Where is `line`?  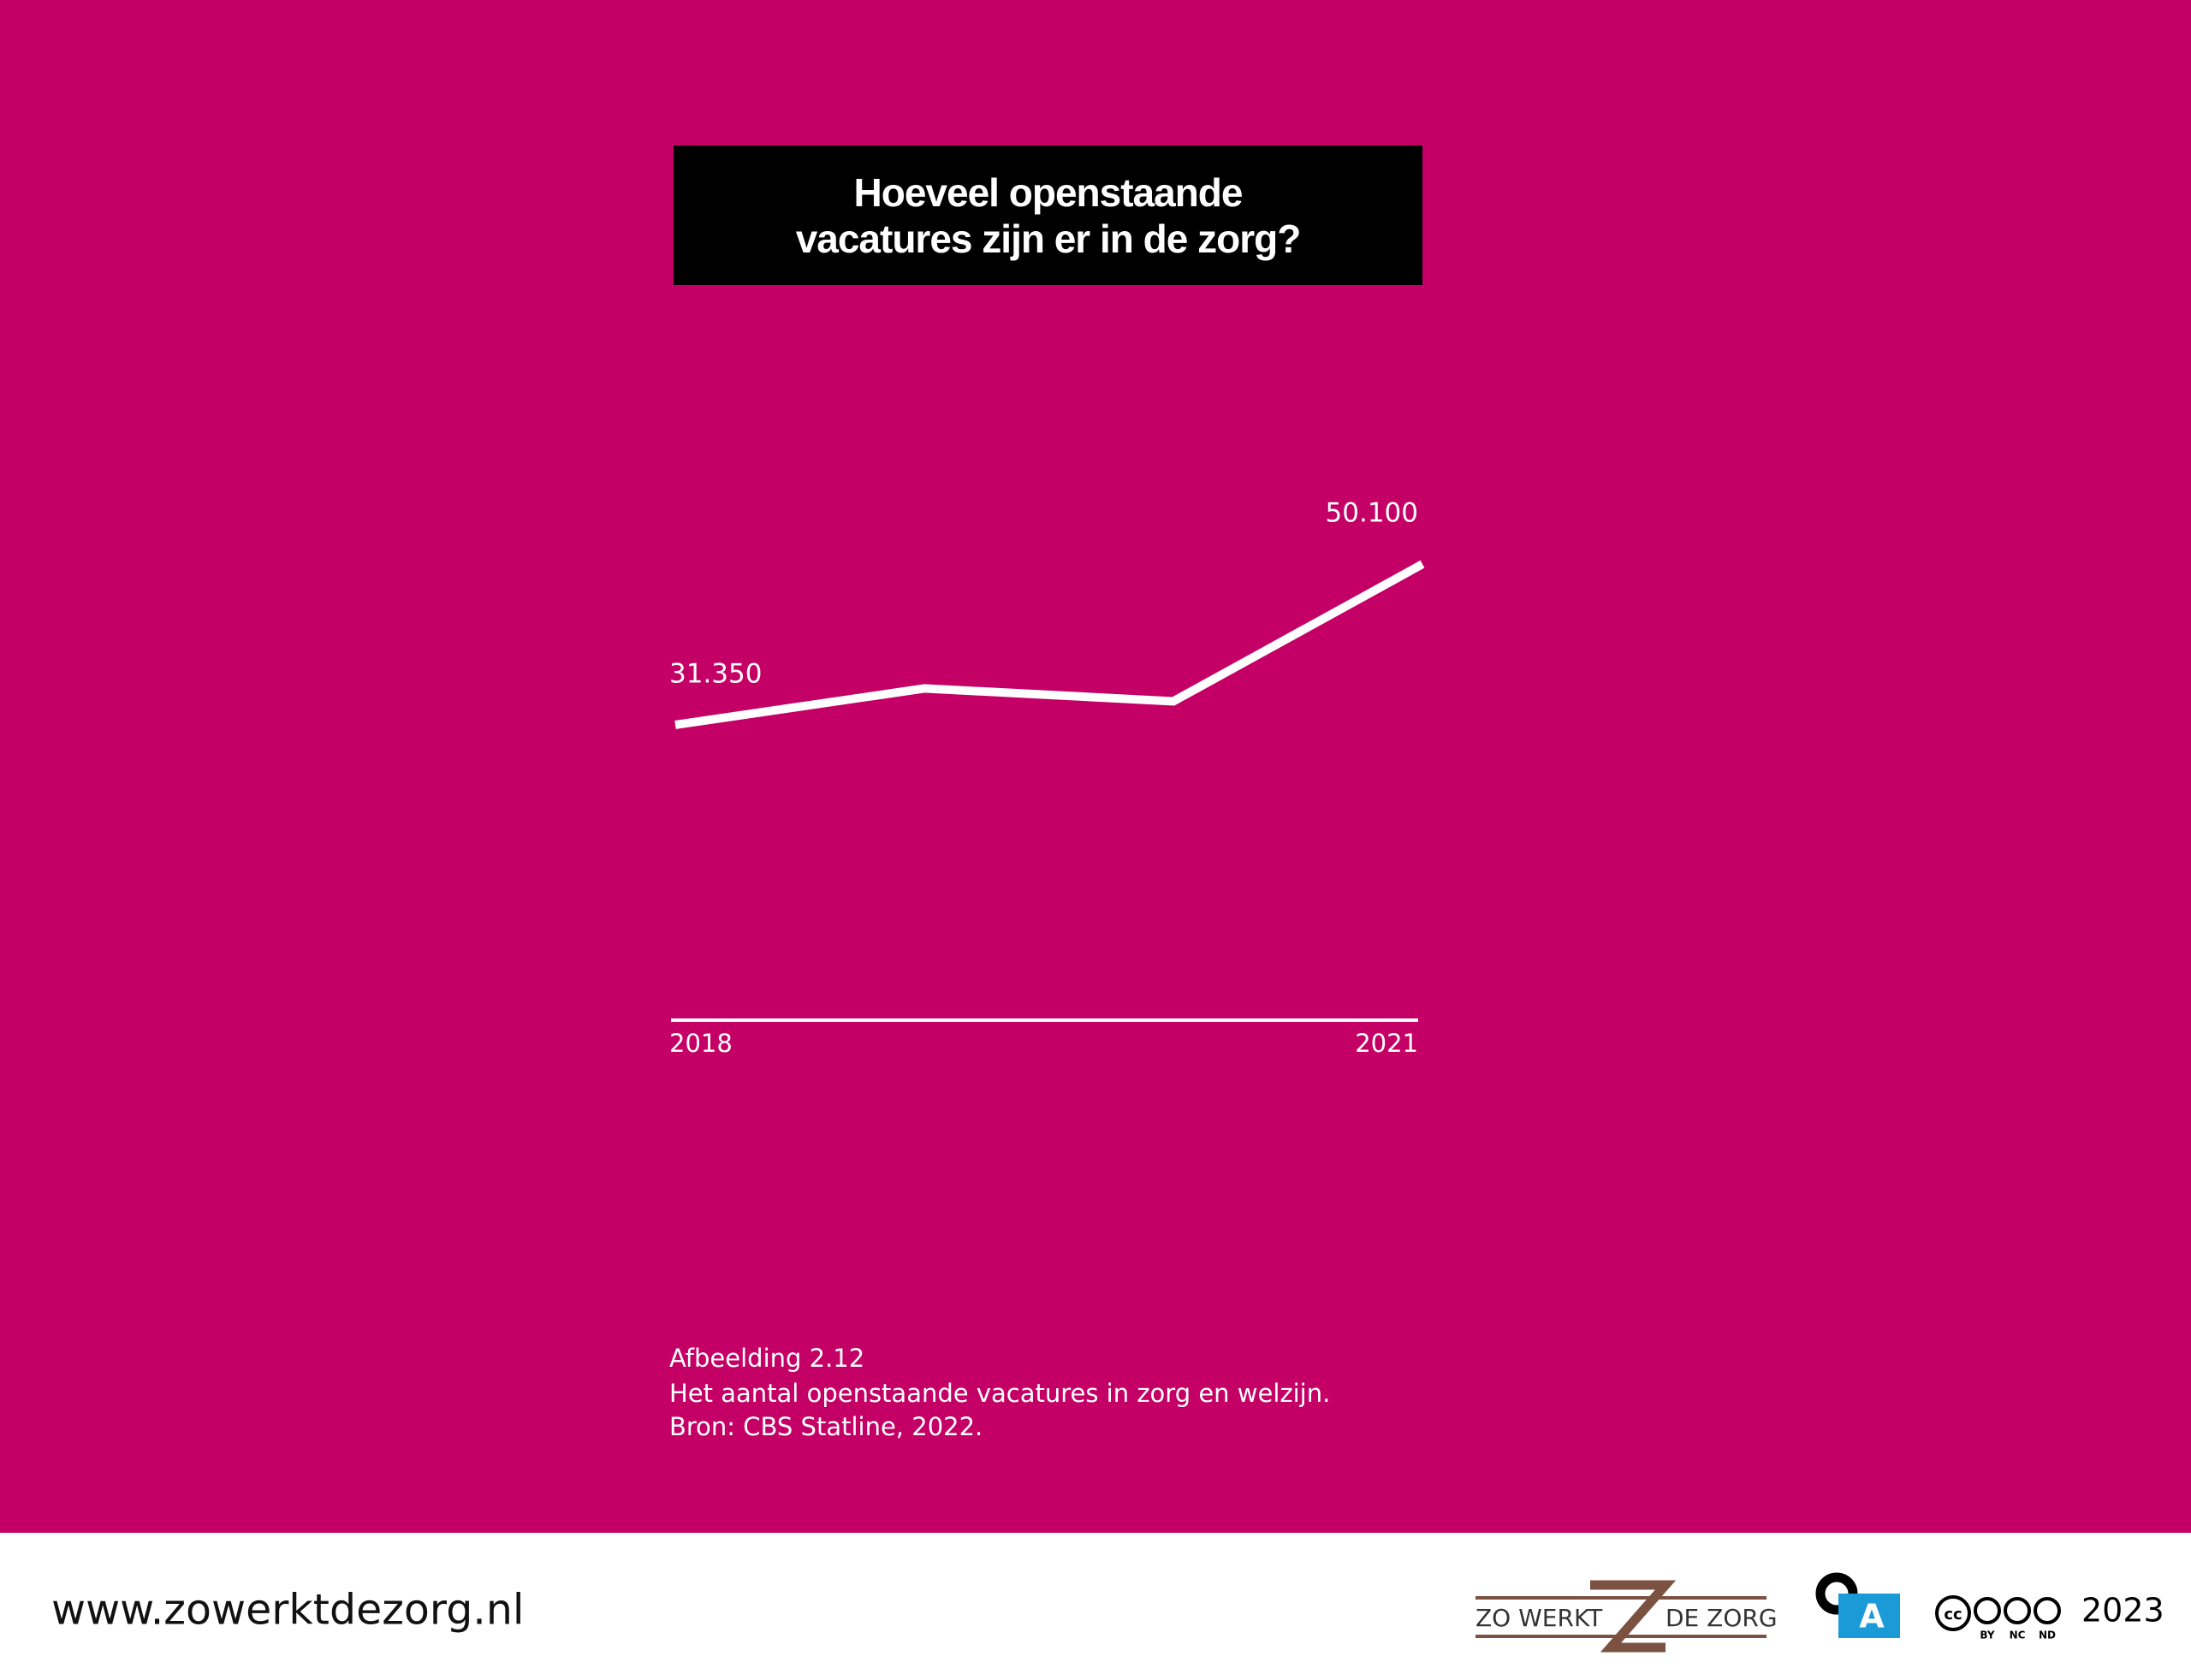 line is located at coordinates (1049, 645).